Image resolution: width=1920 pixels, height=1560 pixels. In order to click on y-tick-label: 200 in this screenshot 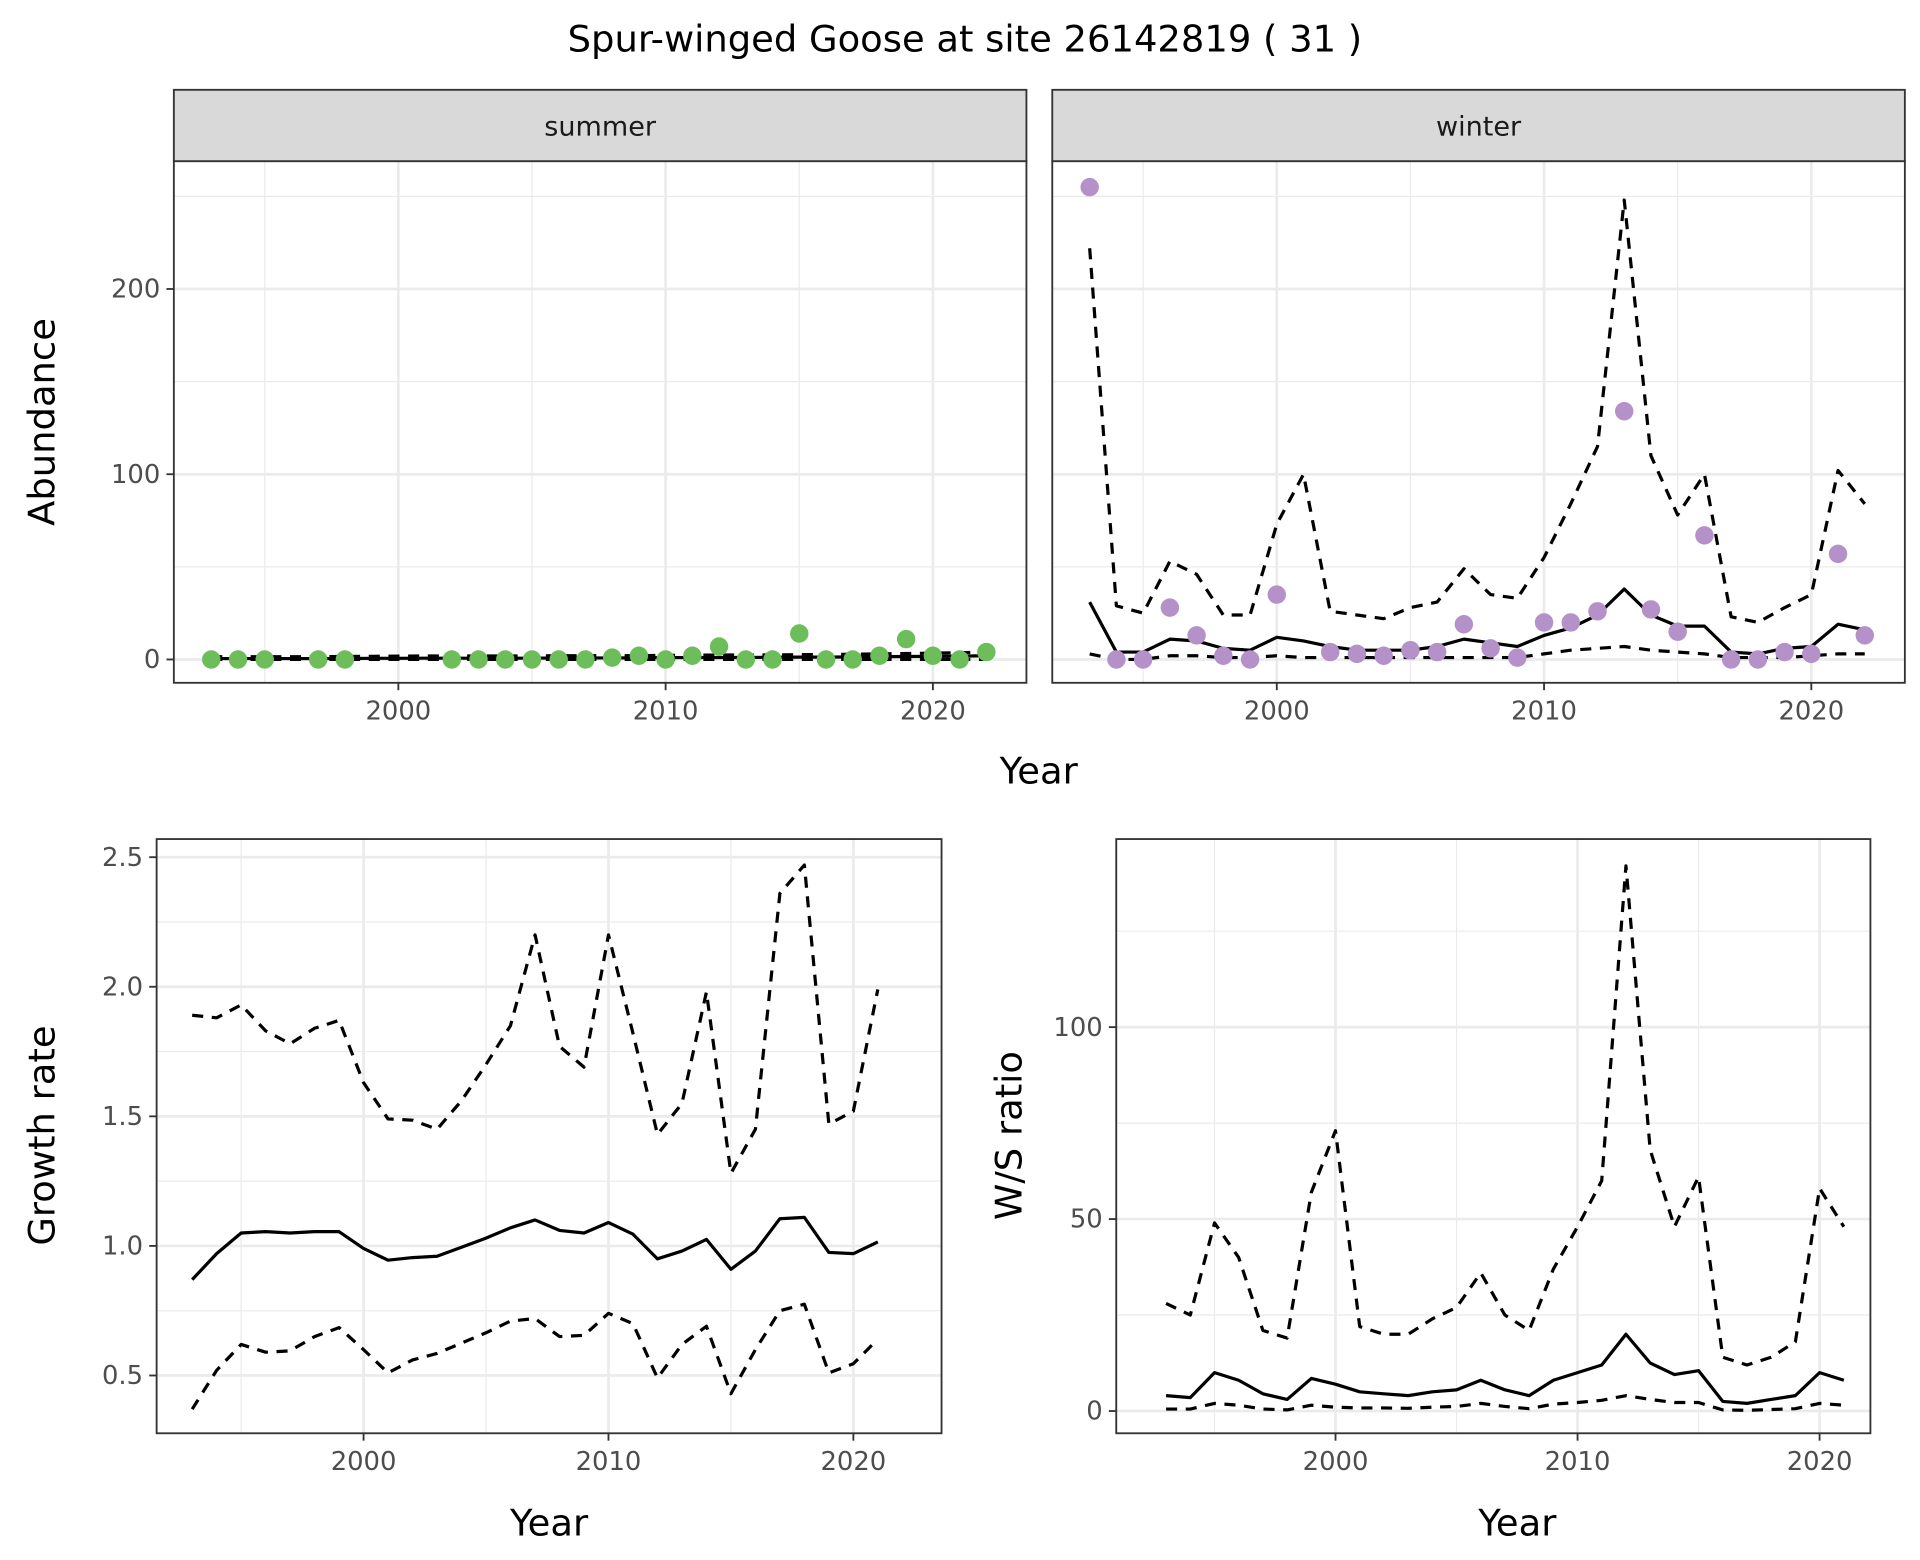, I will do `click(135, 290)`.